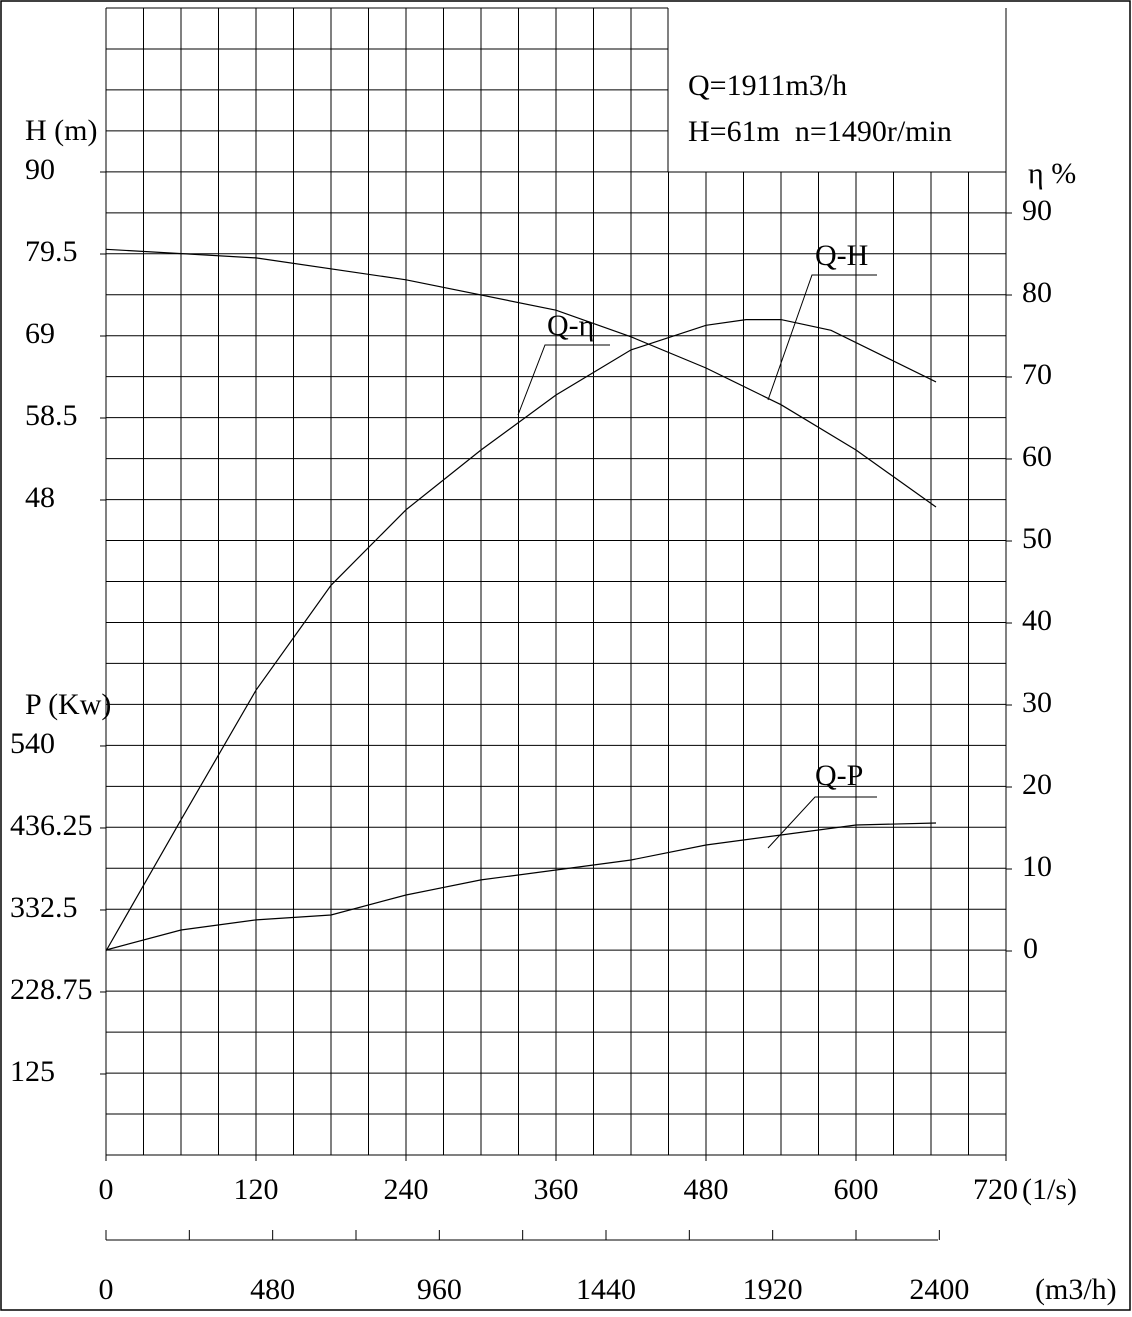  What do you see at coordinates (1052, 173) in the screenshot?
I see `y2-axis-label: η %` at bounding box center [1052, 173].